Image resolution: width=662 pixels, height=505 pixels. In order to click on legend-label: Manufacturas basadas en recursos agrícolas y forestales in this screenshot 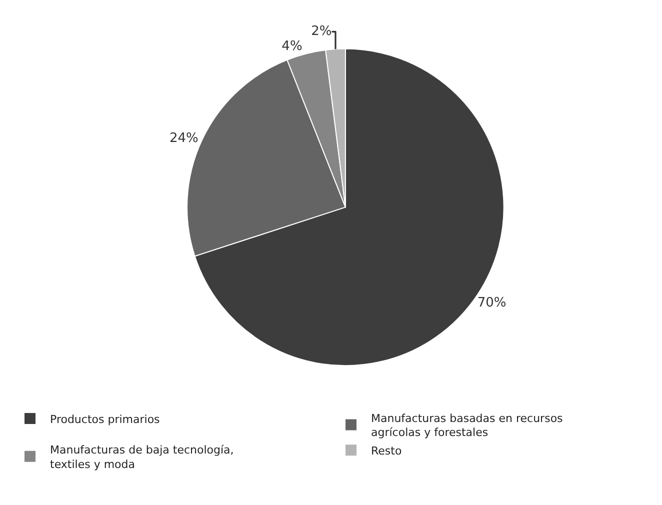, I will do `click(467, 426)`.